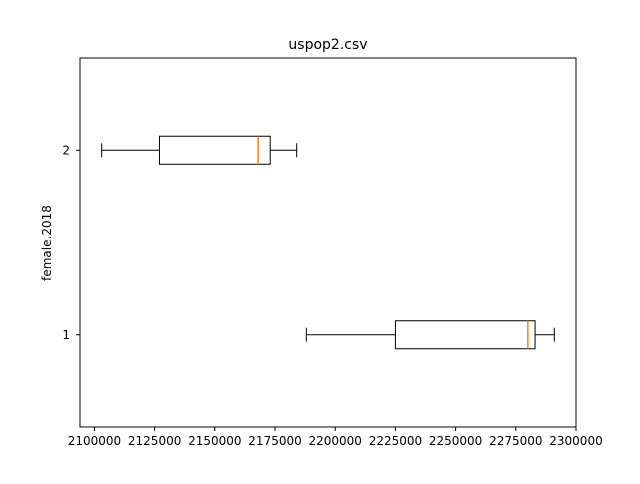 The height and width of the screenshot is (484, 640). Describe the element at coordinates (214, 441) in the screenshot. I see `x-tick-label-2: 2150000` at that location.